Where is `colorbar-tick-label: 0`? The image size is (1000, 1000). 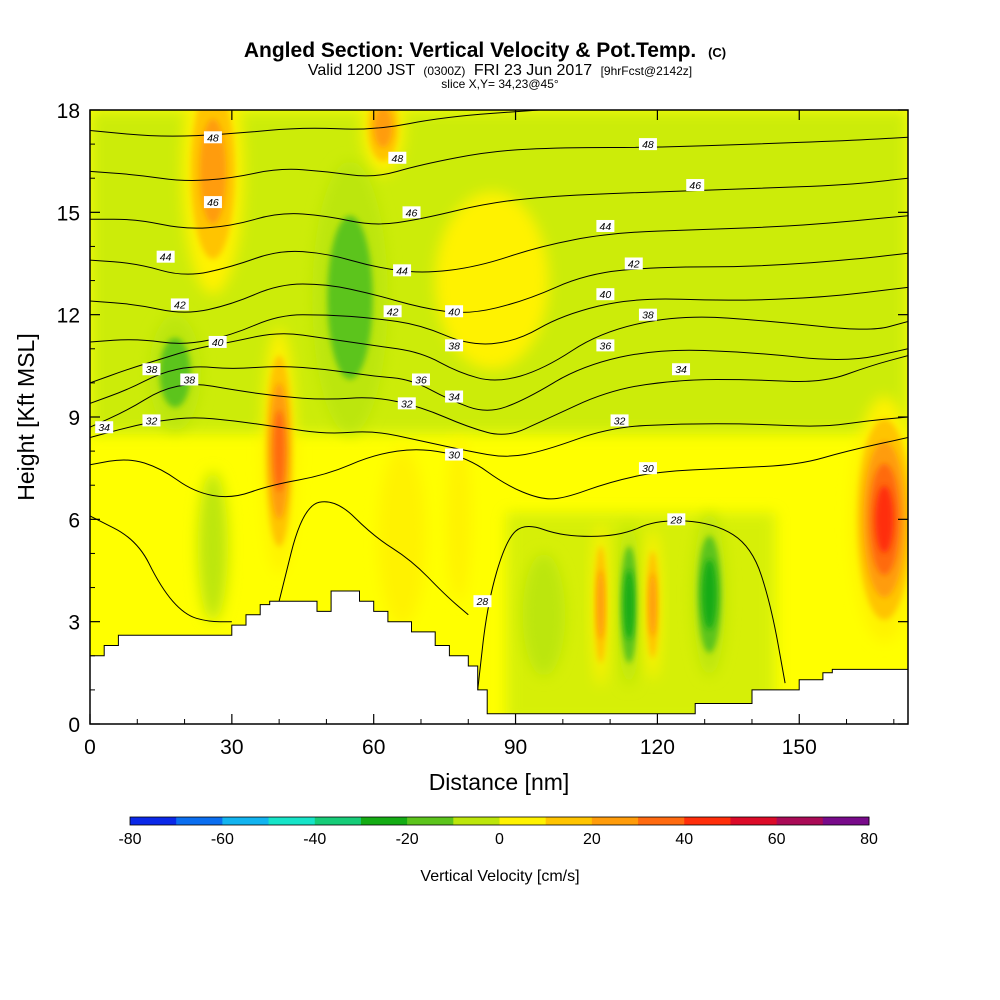 colorbar-tick-label: 0 is located at coordinates (499, 839).